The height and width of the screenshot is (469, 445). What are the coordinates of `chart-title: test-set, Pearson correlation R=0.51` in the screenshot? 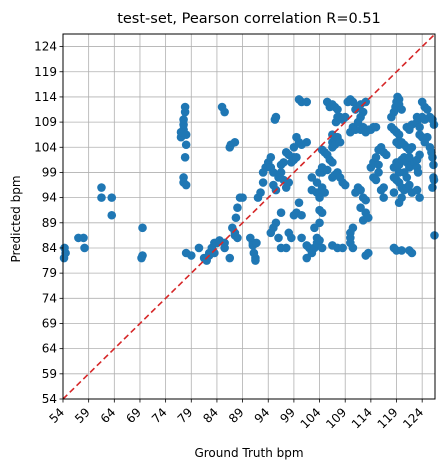 It's located at (249, 19).